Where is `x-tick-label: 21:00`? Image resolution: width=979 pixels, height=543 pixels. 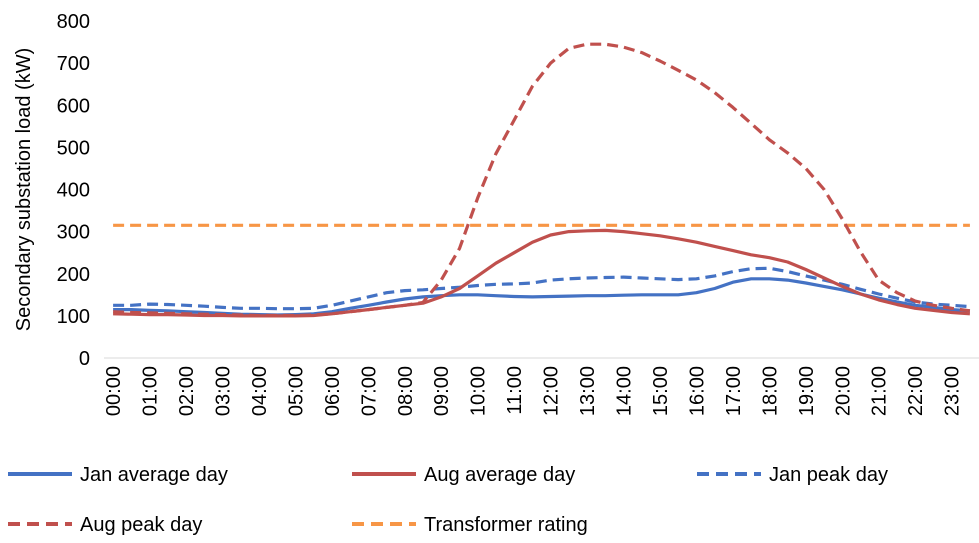
x-tick-label: 21:00 is located at coordinates (880, 391).